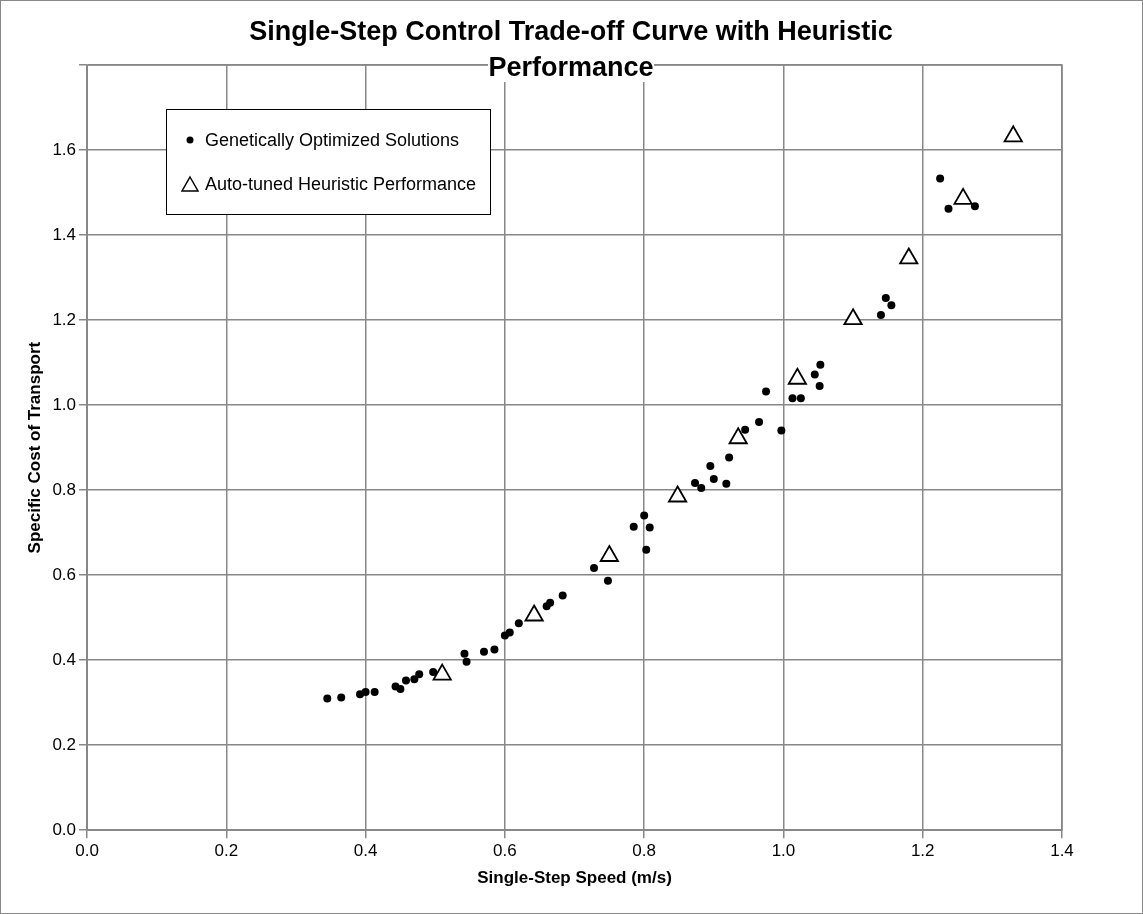  What do you see at coordinates (64, 149) in the screenshot?
I see `y-tick-label: 1.6` at bounding box center [64, 149].